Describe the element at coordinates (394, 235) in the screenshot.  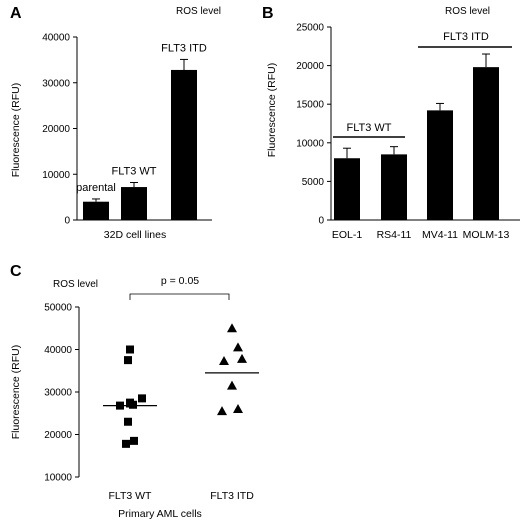
I see `x-tick-label: RS4-11` at that location.